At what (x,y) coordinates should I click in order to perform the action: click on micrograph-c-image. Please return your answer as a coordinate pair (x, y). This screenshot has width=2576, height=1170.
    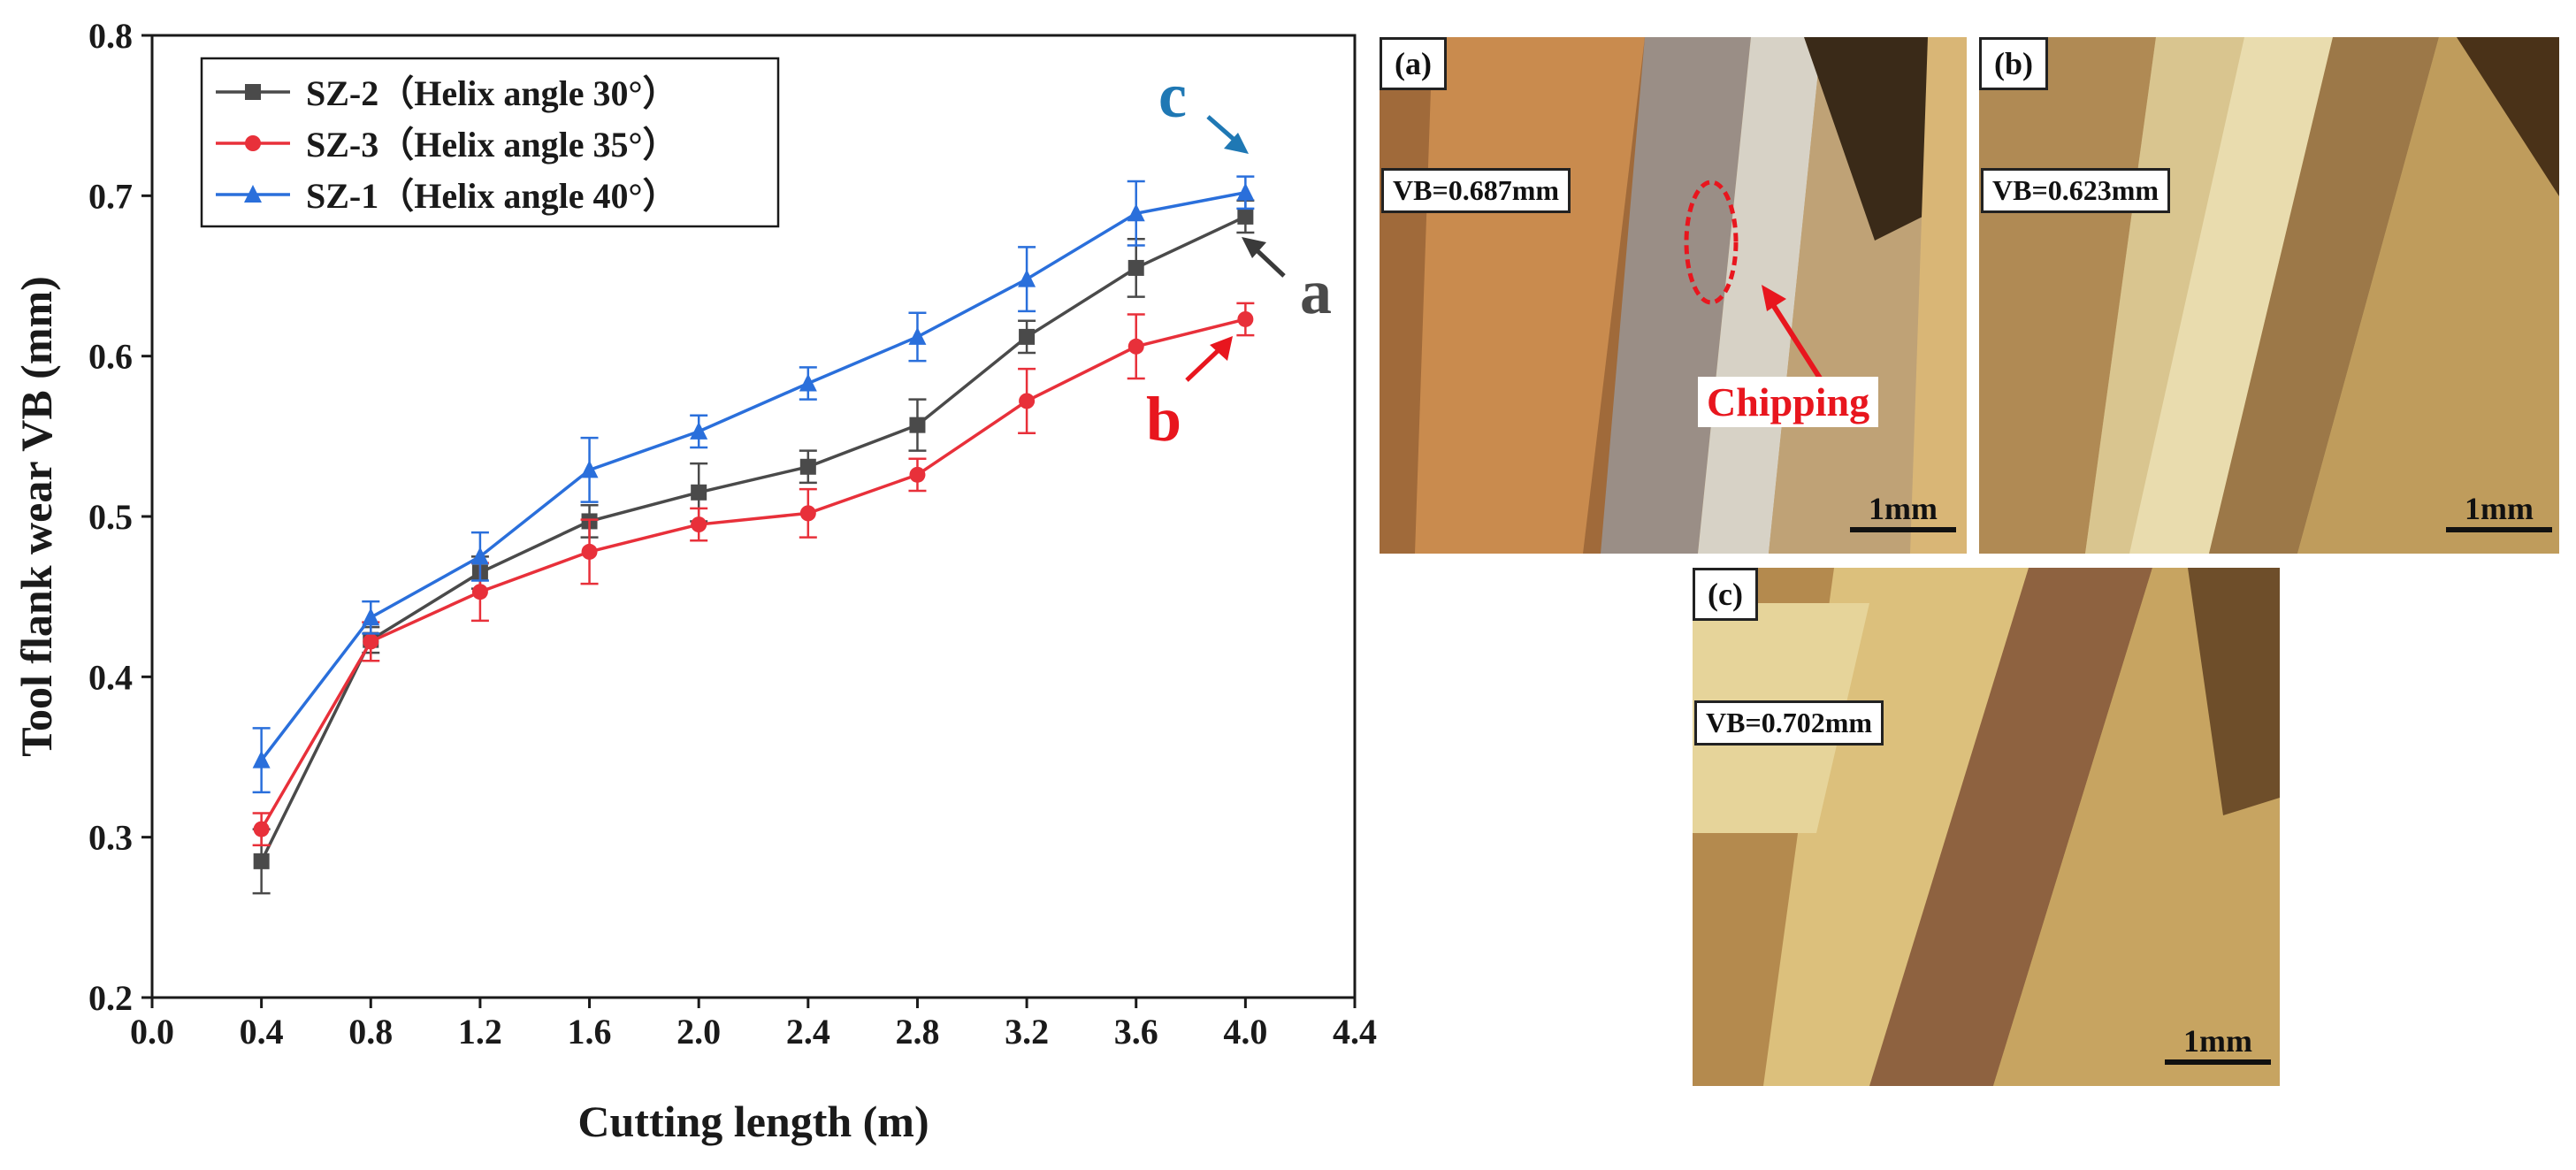
    Looking at the image, I should click on (1986, 827).